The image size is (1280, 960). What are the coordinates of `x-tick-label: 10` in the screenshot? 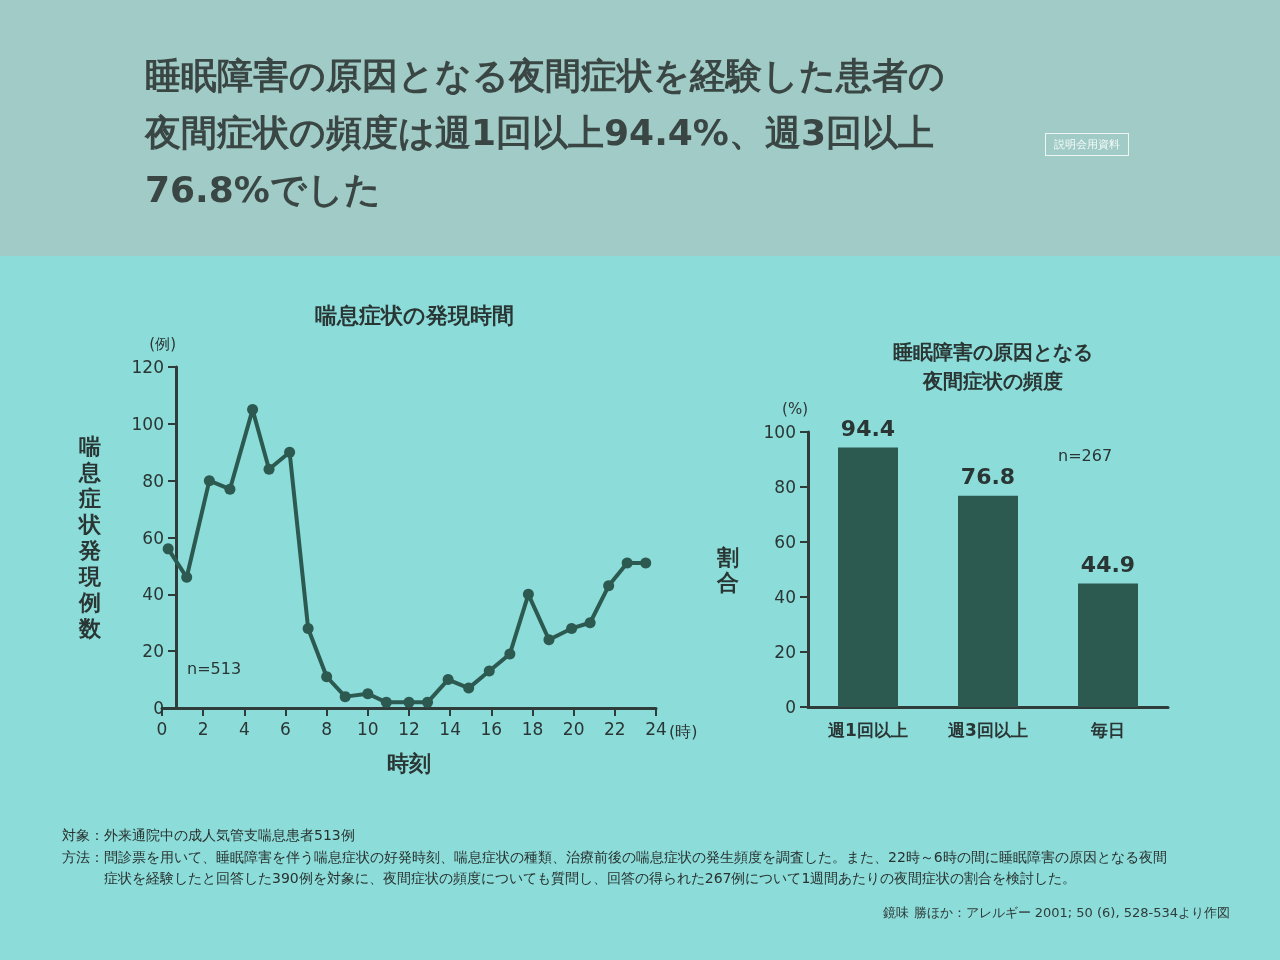 It's located at (368, 728).